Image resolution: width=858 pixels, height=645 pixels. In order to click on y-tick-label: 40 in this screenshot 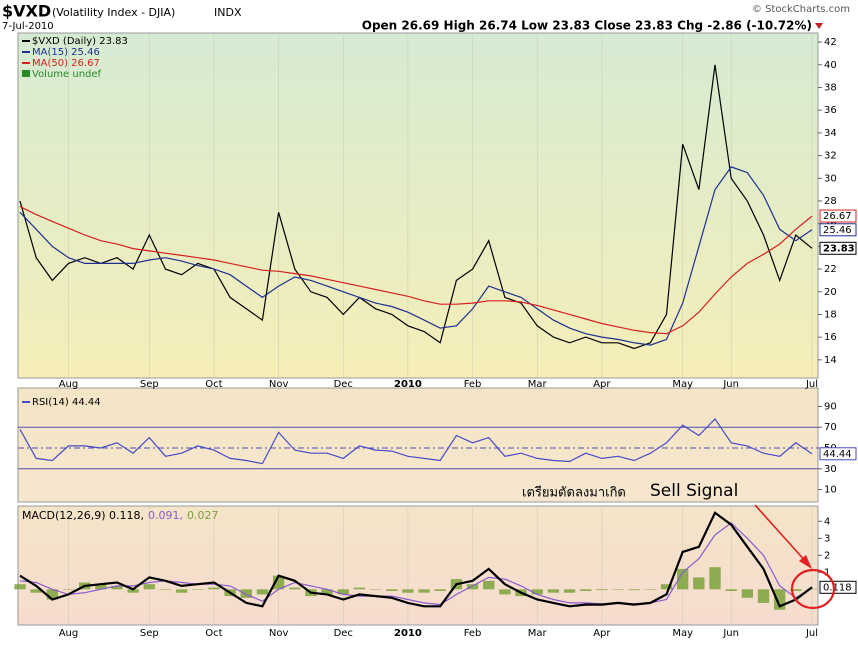, I will do `click(830, 65)`.